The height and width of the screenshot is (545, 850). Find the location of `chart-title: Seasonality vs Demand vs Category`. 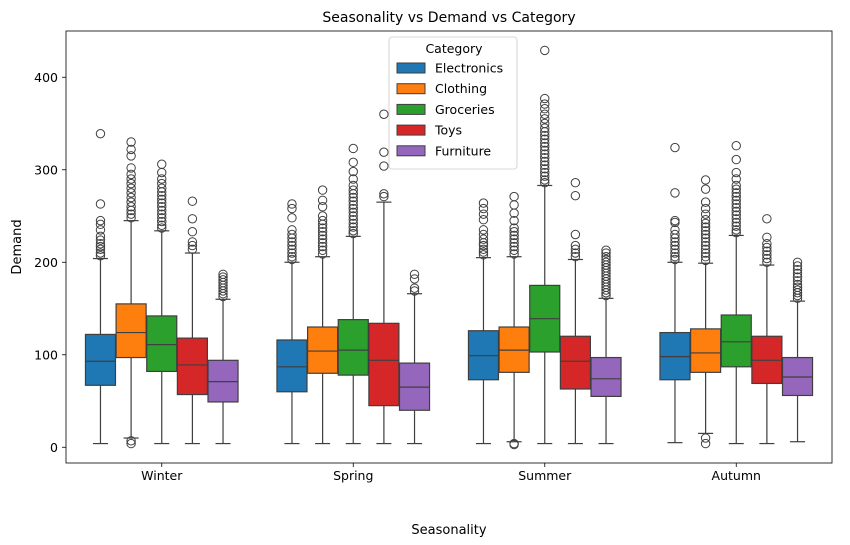

chart-title: Seasonality vs Demand vs Category is located at coordinates (448, 18).